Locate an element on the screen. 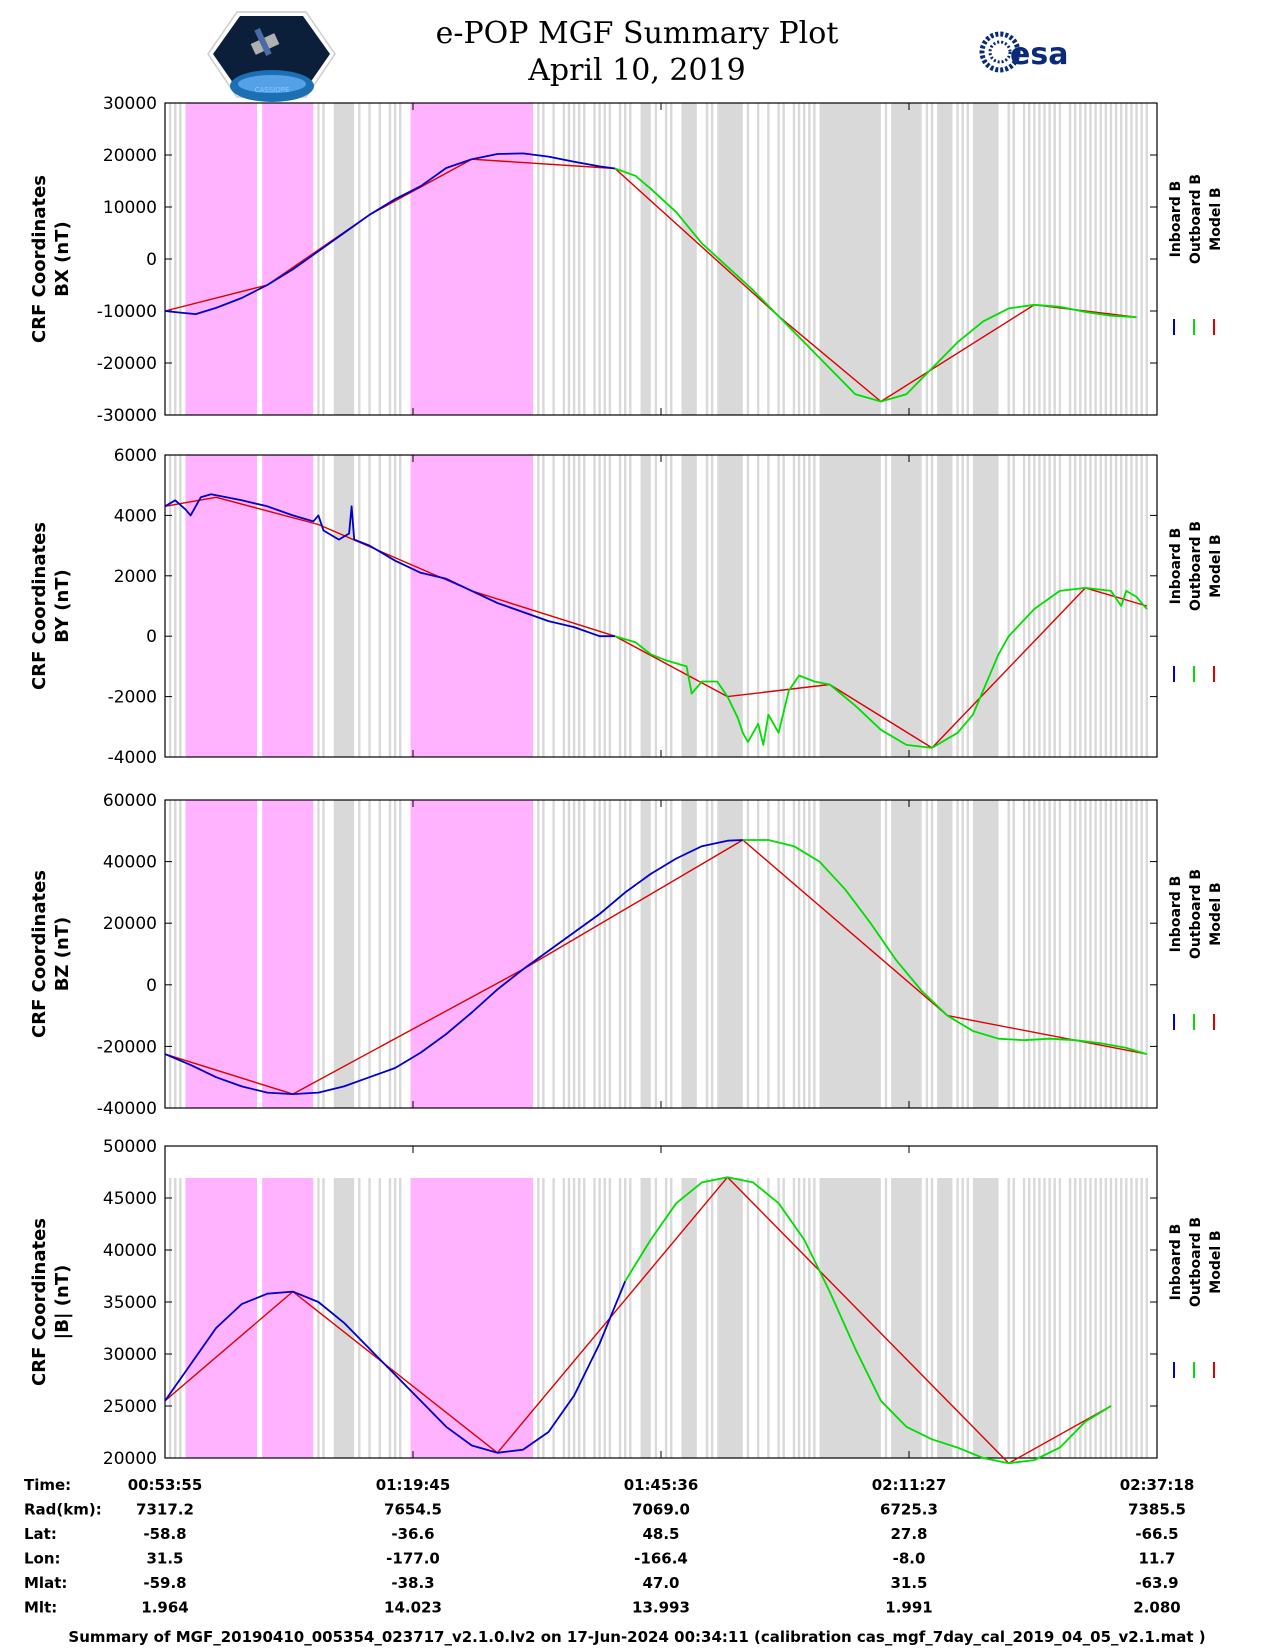 The height and width of the screenshot is (1650, 1275). series-line-model-b is located at coordinates (655, 622).